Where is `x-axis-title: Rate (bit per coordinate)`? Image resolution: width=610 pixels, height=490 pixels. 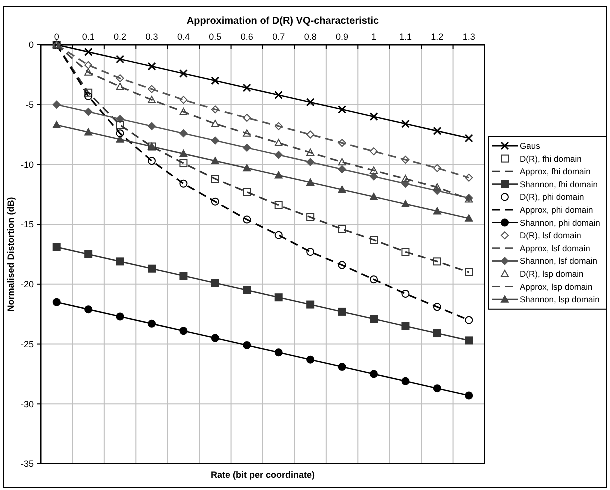
x-axis-title: Rate (bit per coordinate) is located at coordinates (263, 475).